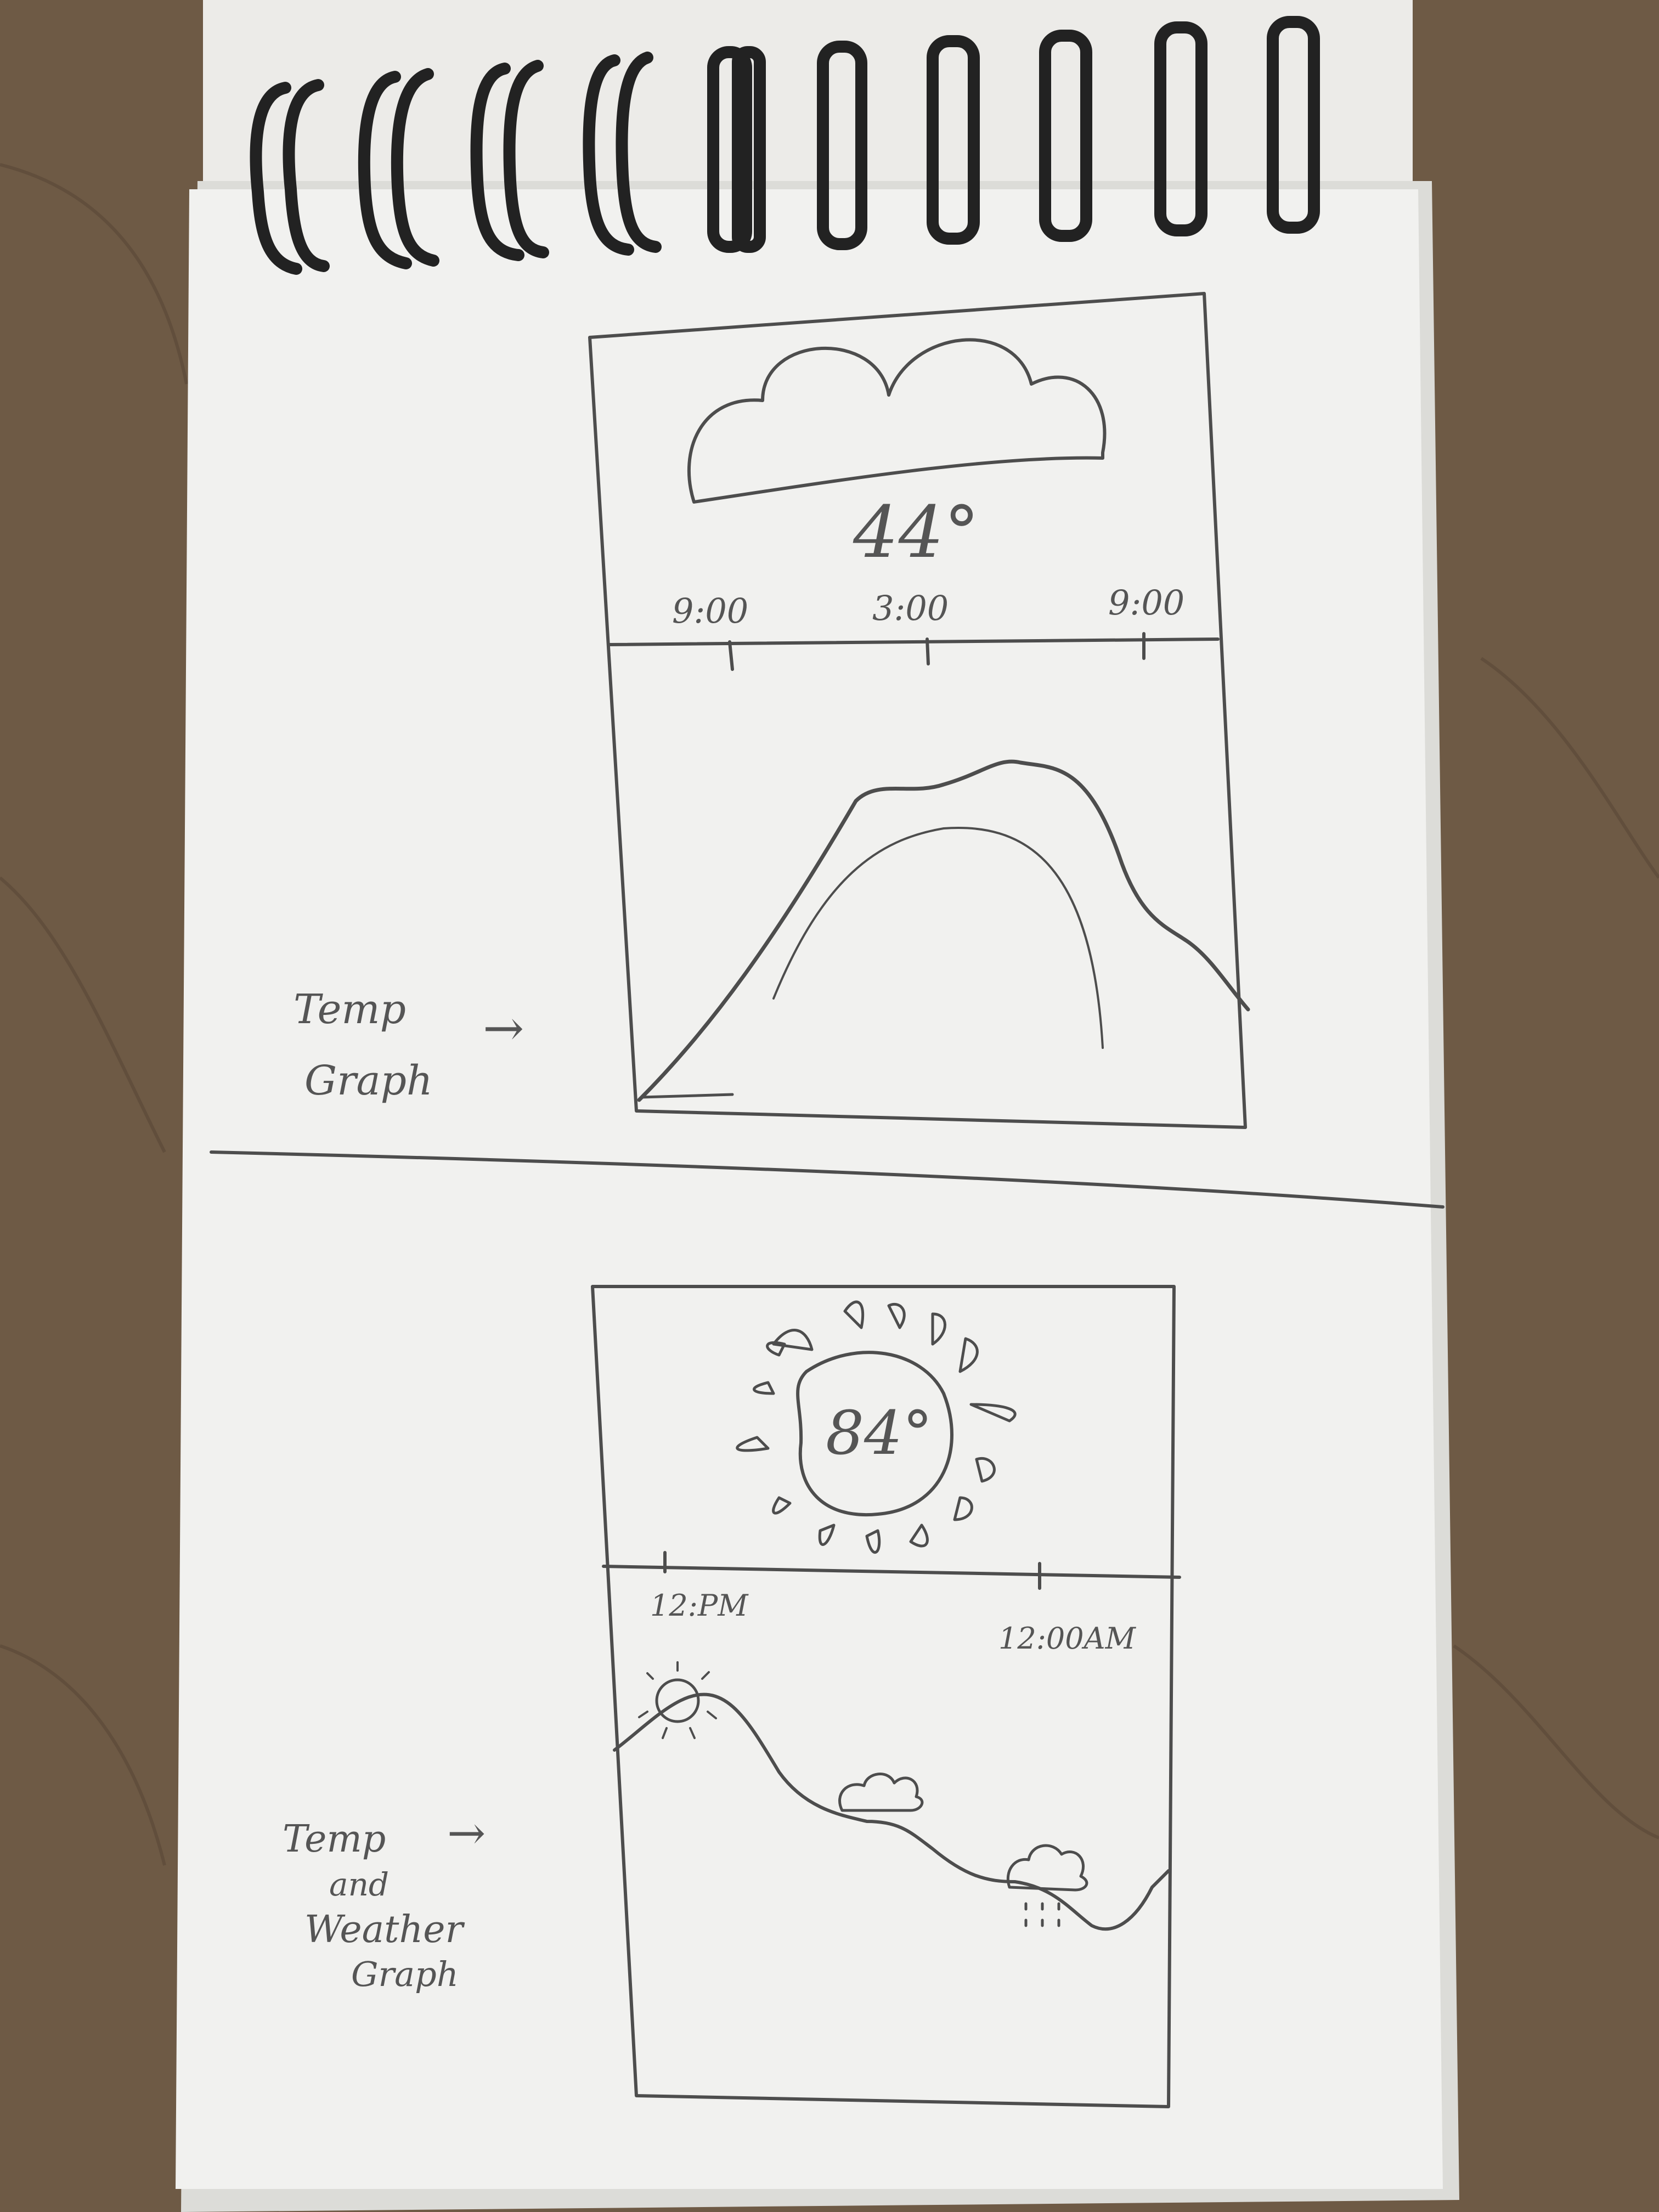 The height and width of the screenshot is (2212, 1659). I want to click on bottom-phone-frame, so click(883, 1696).